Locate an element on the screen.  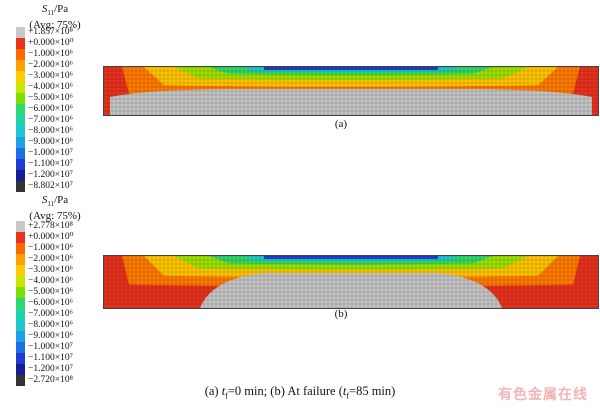
figure-caption: (a) tf=0 min; (b) At failure (tf=85 min) is located at coordinates (300, 392).